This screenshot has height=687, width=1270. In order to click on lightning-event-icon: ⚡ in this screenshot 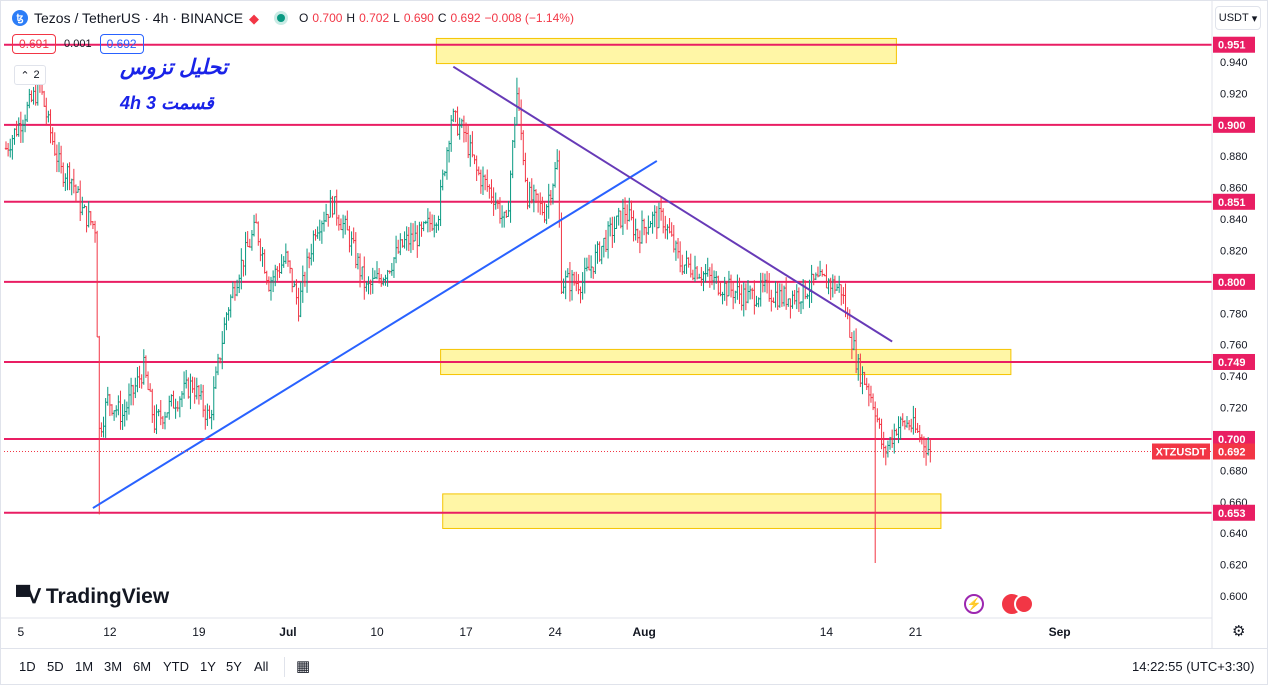, I will do `click(974, 604)`.